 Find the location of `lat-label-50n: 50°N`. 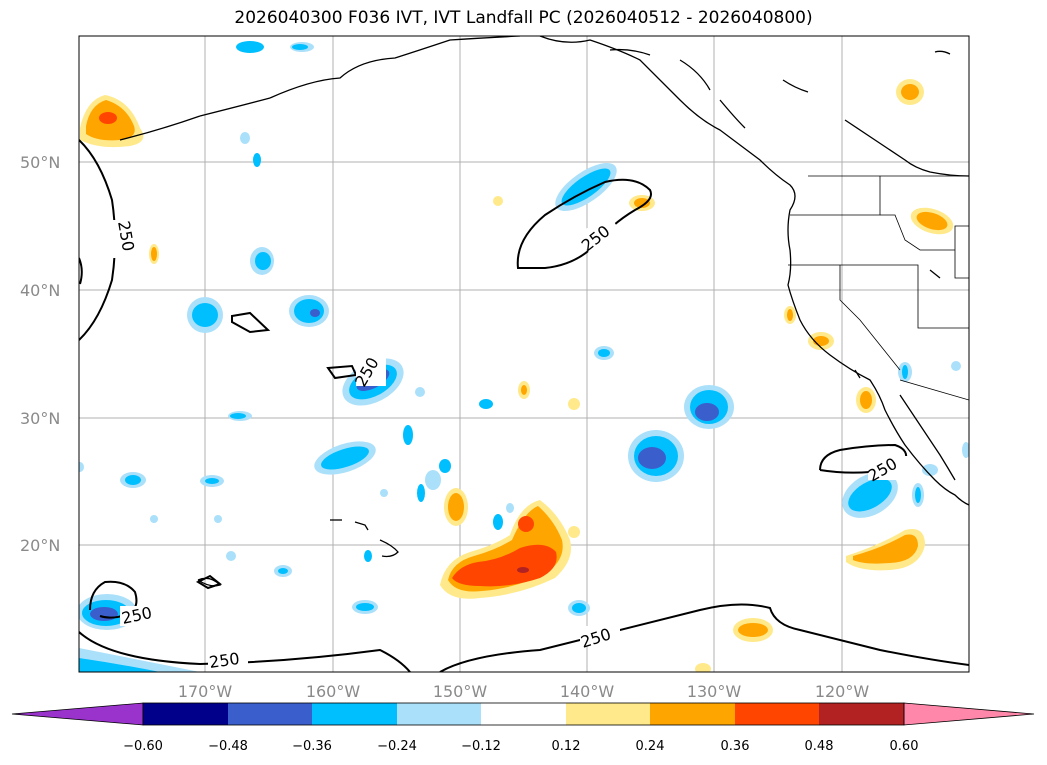

lat-label-50n: 50°N is located at coordinates (40, 162).